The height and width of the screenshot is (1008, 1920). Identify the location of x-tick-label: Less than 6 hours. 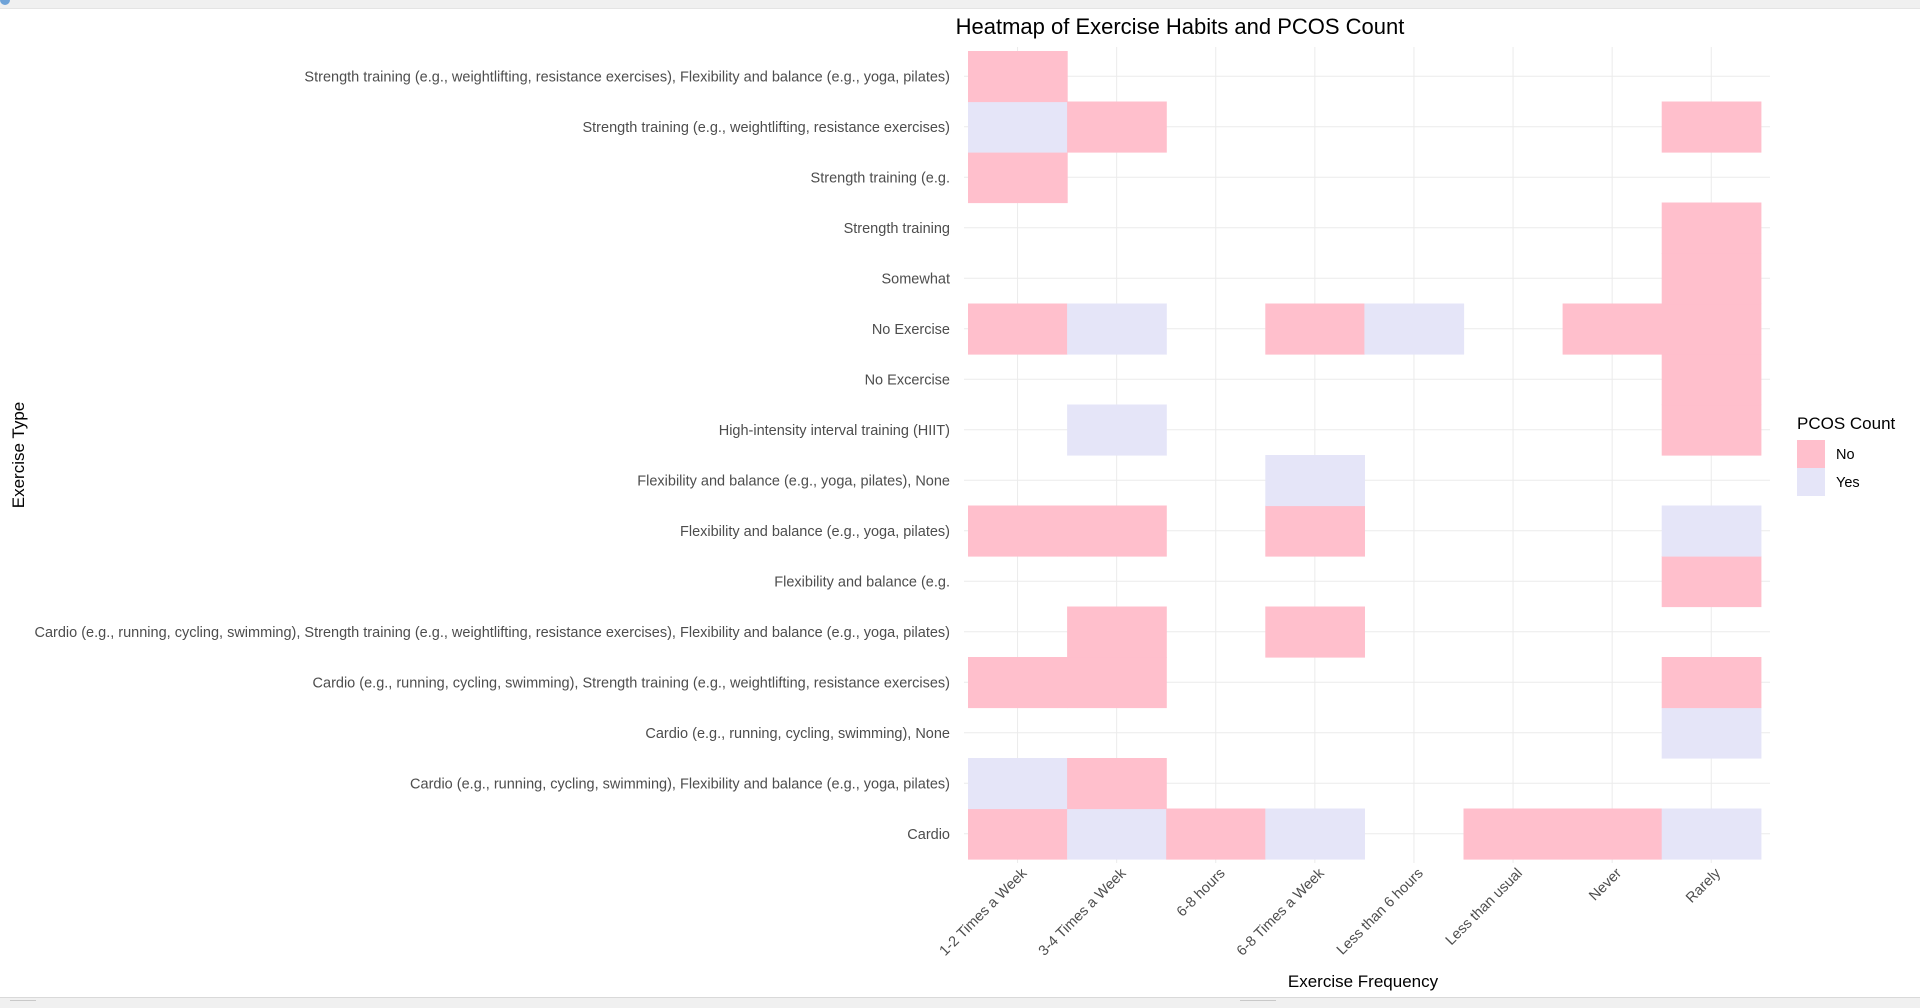
(1380, 912).